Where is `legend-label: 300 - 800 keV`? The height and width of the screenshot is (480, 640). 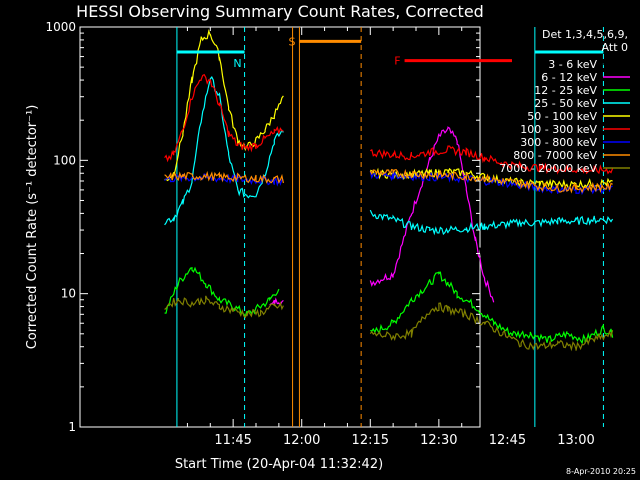 legend-label: 300 - 800 keV is located at coordinates (558, 142).